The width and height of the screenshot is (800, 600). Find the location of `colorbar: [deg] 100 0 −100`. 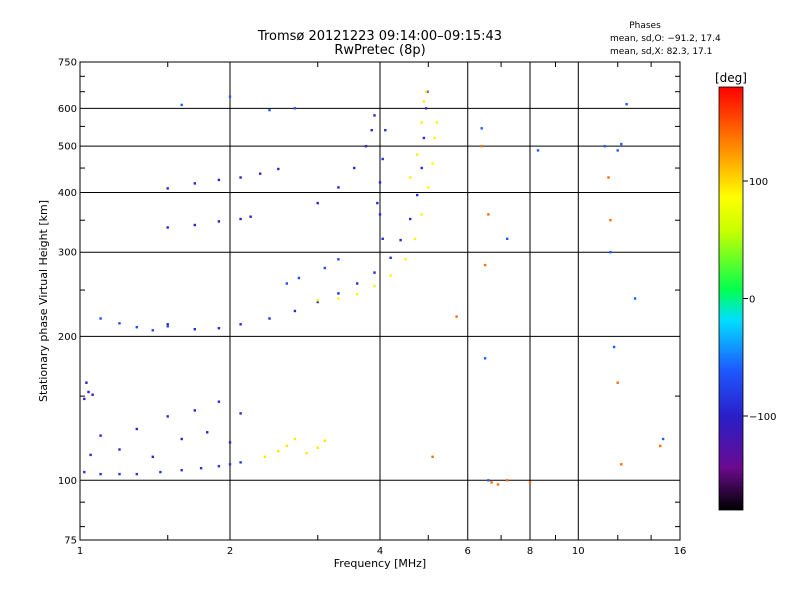

colorbar: [deg] 100 0 −100 is located at coordinates (745, 291).